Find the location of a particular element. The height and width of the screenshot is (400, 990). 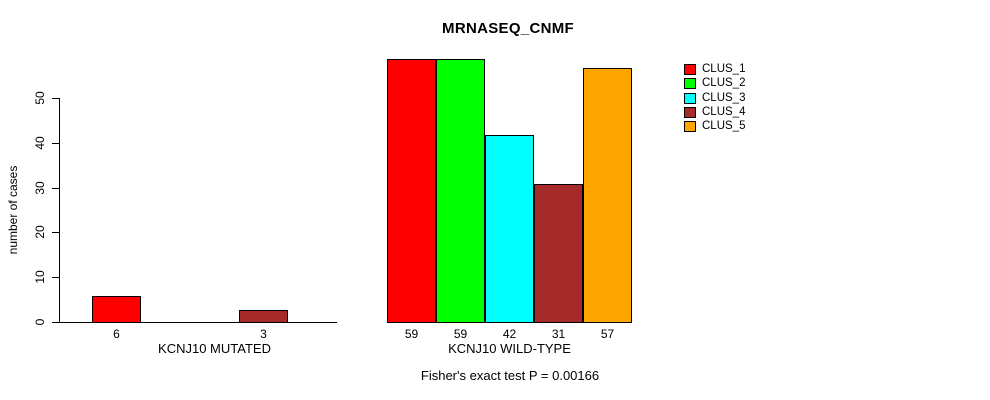

group-label-kcnj10-wild-type: KCNJ10 WILD-TYPE is located at coordinates (509, 348).